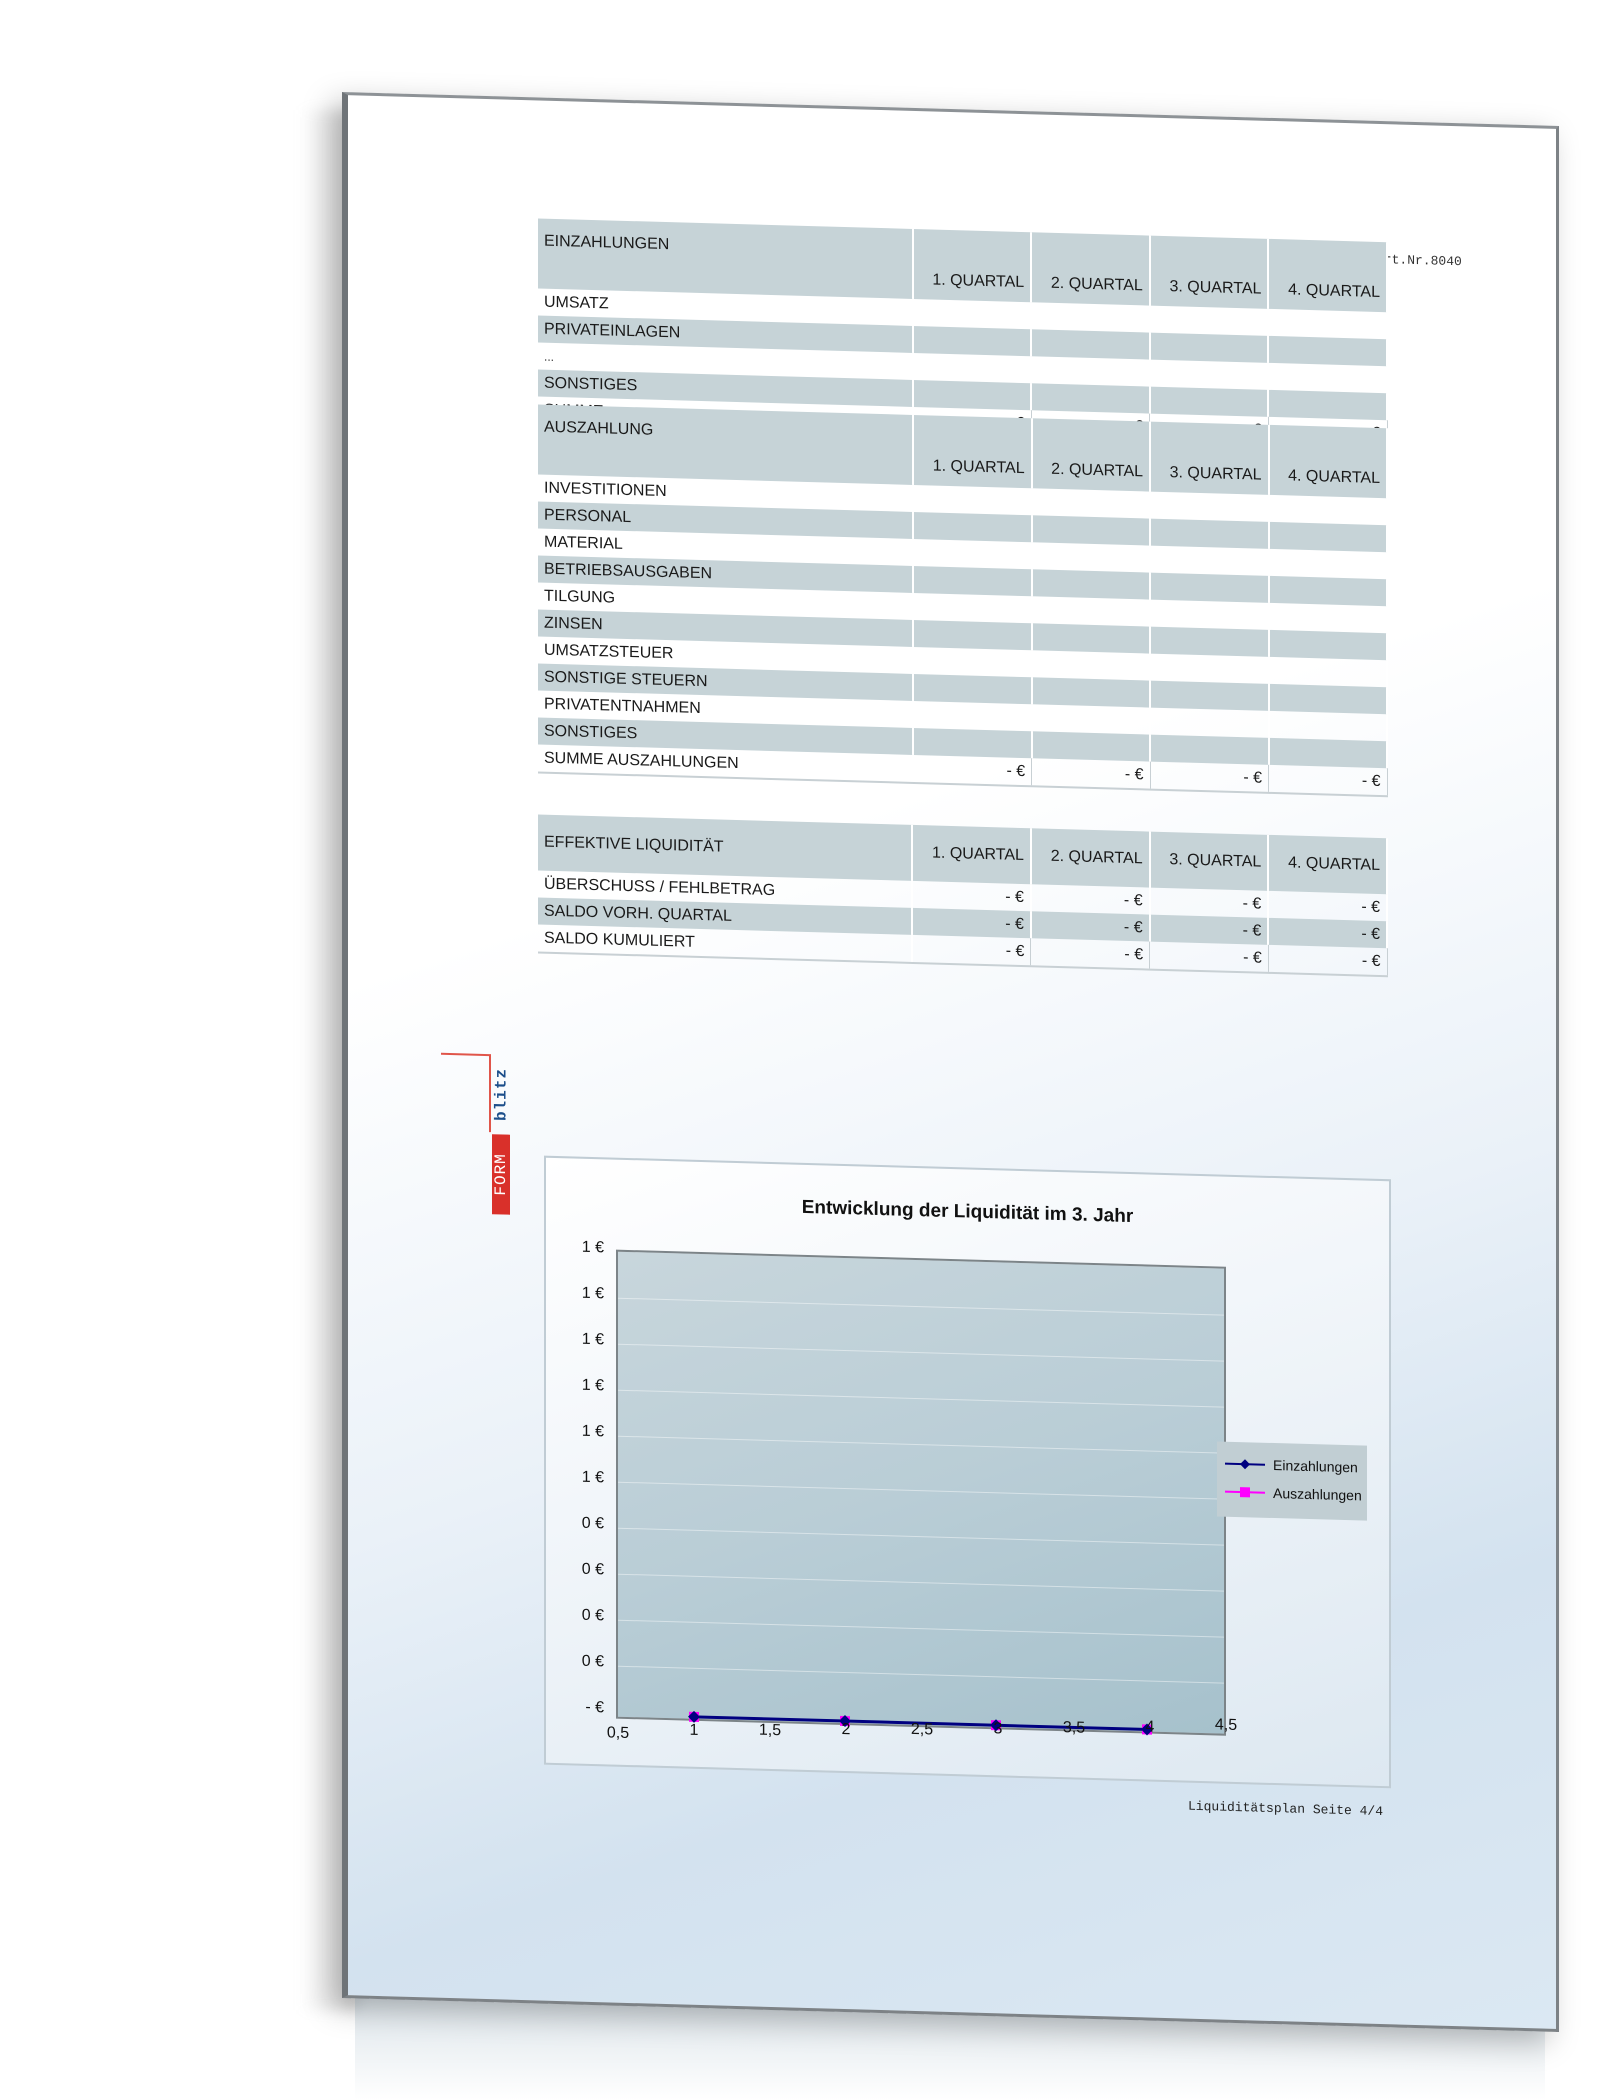 This screenshot has height=2100, width=1600. Describe the element at coordinates (1293, 1494) in the screenshot. I see `legend-item-auszahlungen: Auszahlungen` at that location.